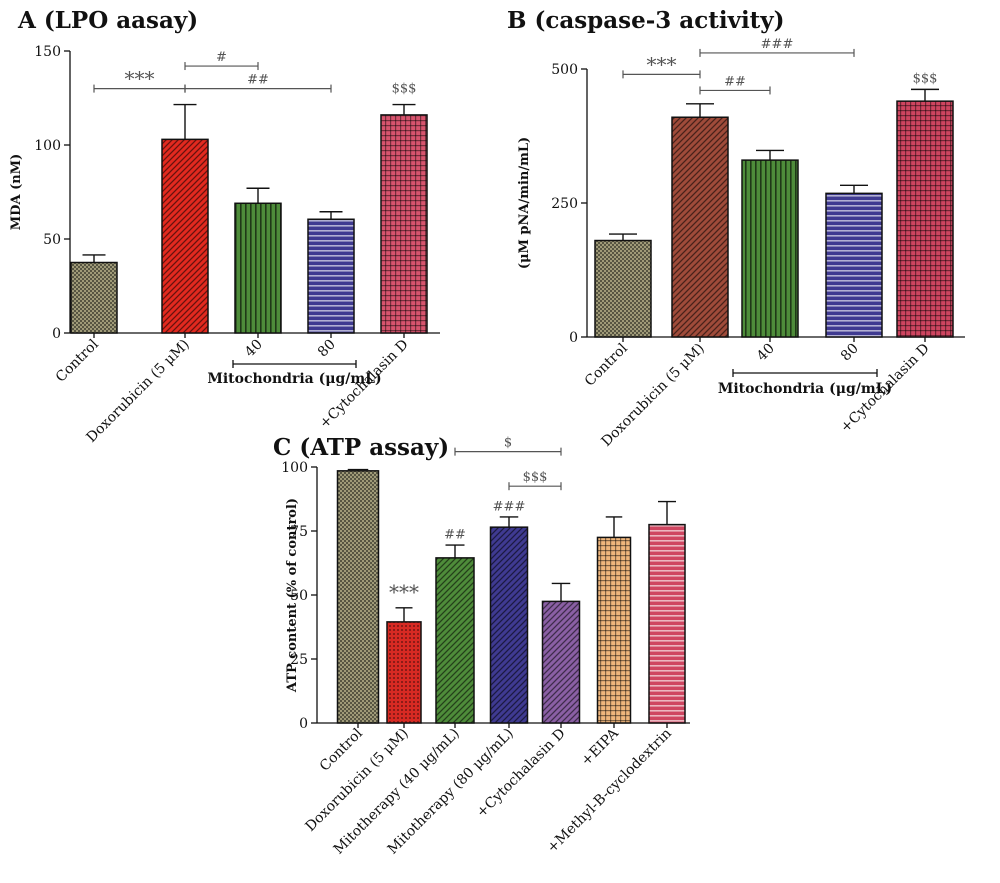  Describe the element at coordinates (299, 660) in the screenshot. I see `y-tick-label: 25` at that location.